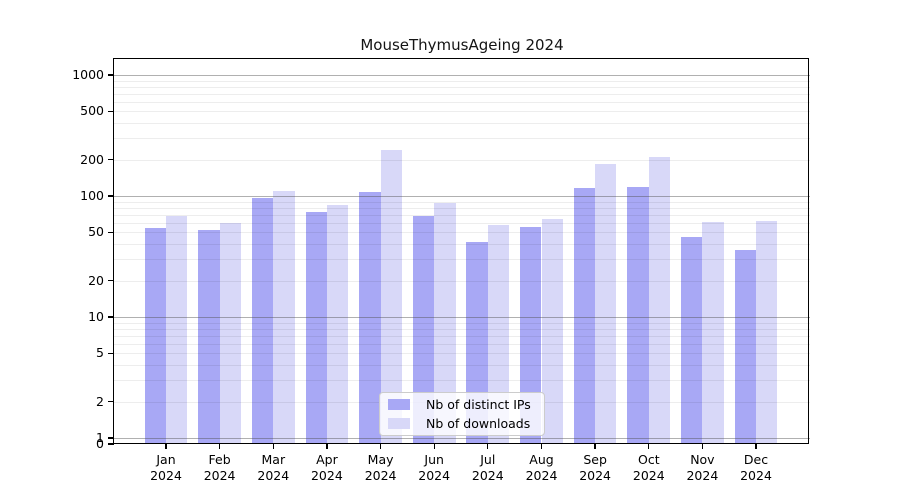 Image resolution: width=900 pixels, height=500 pixels. I want to click on y-tick-label: 1000, so click(88, 74).